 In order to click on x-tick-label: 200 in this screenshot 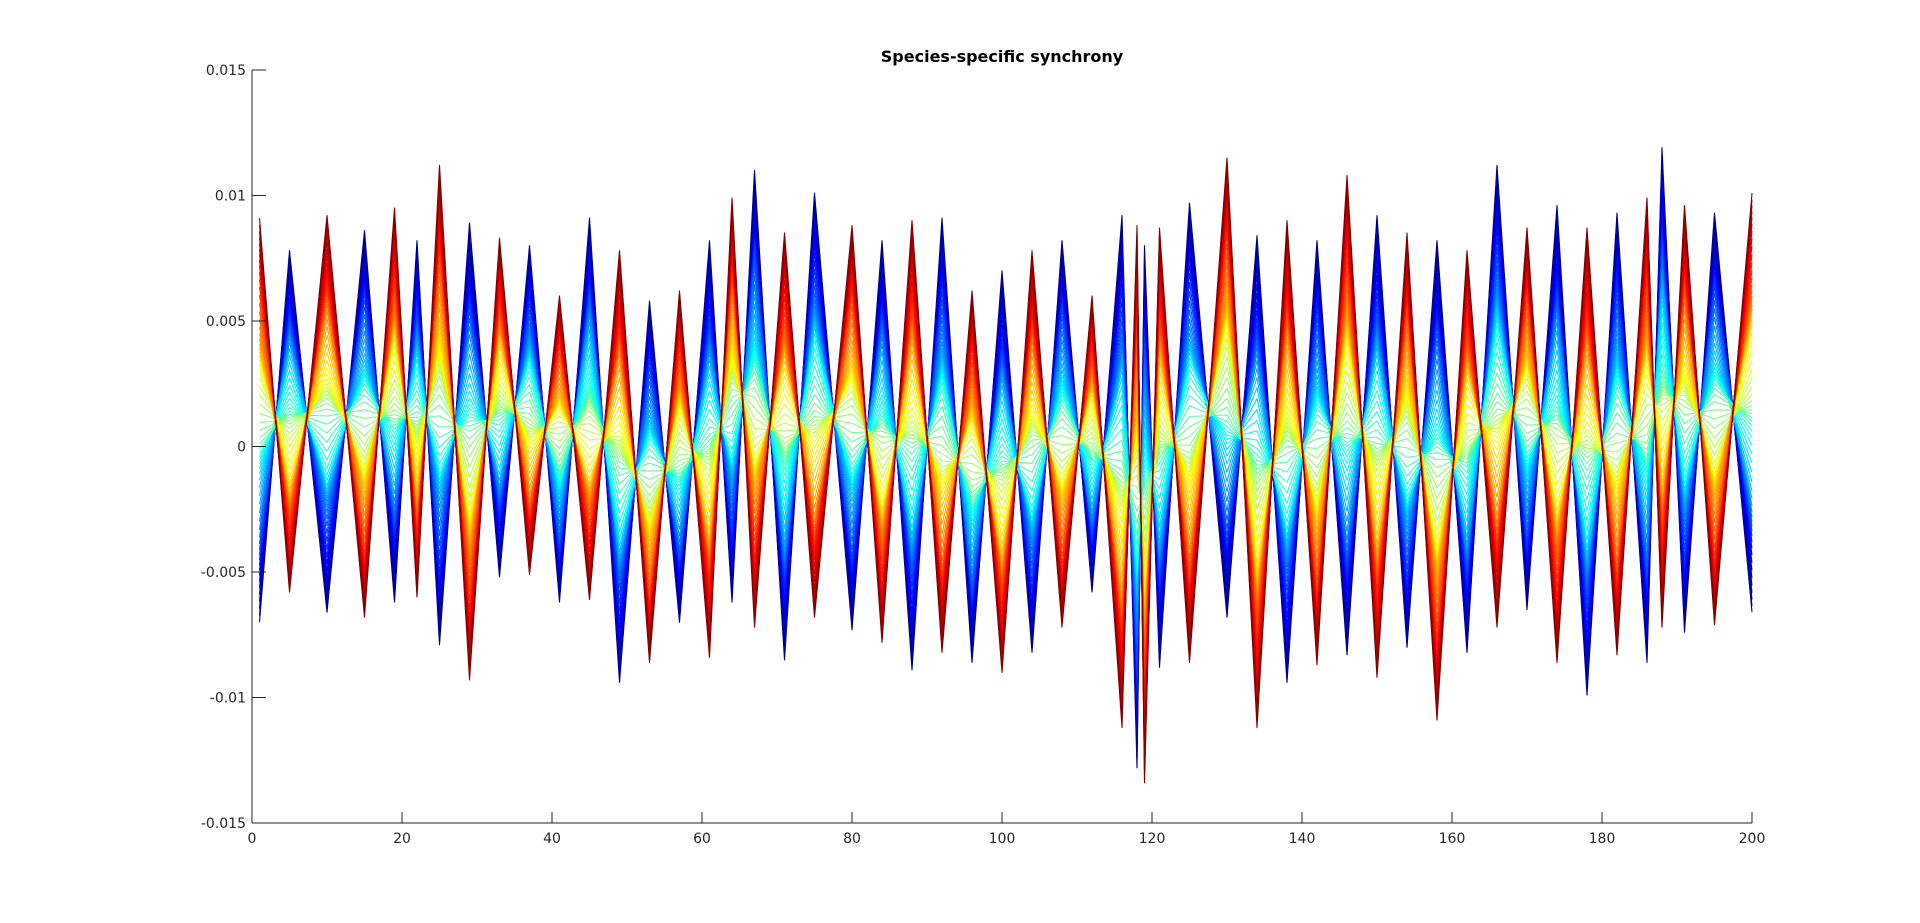, I will do `click(1752, 839)`.